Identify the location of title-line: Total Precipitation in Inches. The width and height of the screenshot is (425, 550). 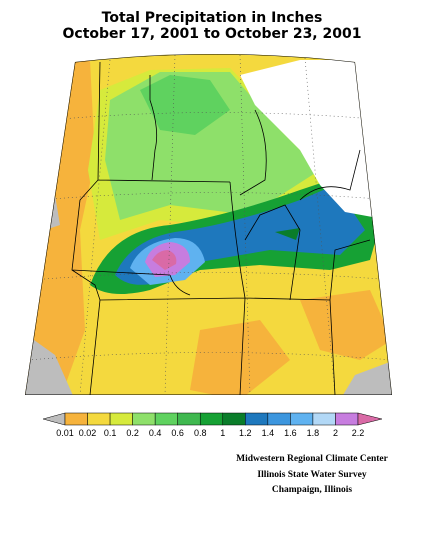
(212, 18).